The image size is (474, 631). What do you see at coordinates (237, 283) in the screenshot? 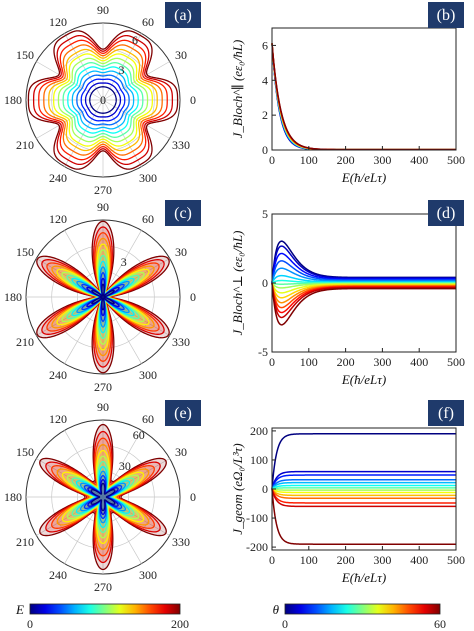
I see `y-axis-label: J_Bloch^⊥ (eε₀/ħL)` at bounding box center [237, 283].